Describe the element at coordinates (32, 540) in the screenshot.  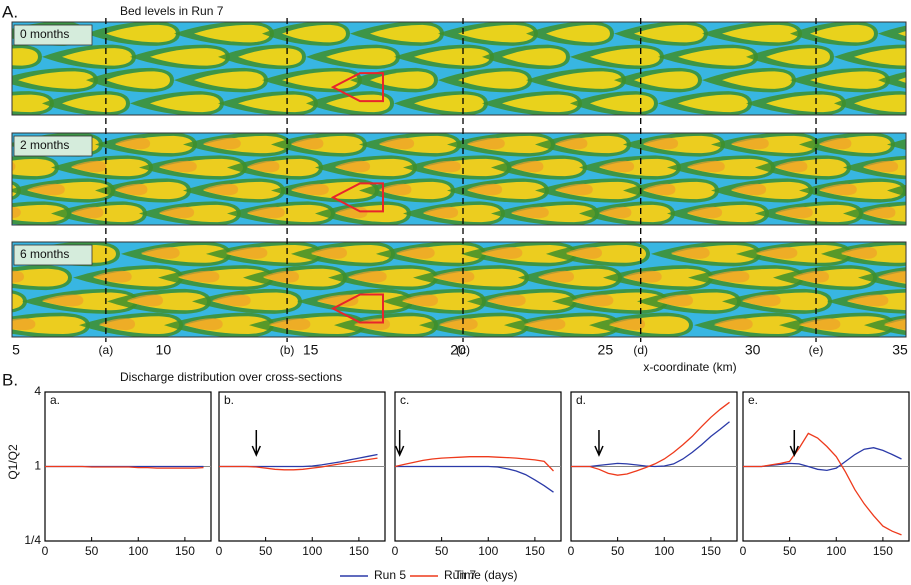
I see `y-tick-label: 1/4` at that location.